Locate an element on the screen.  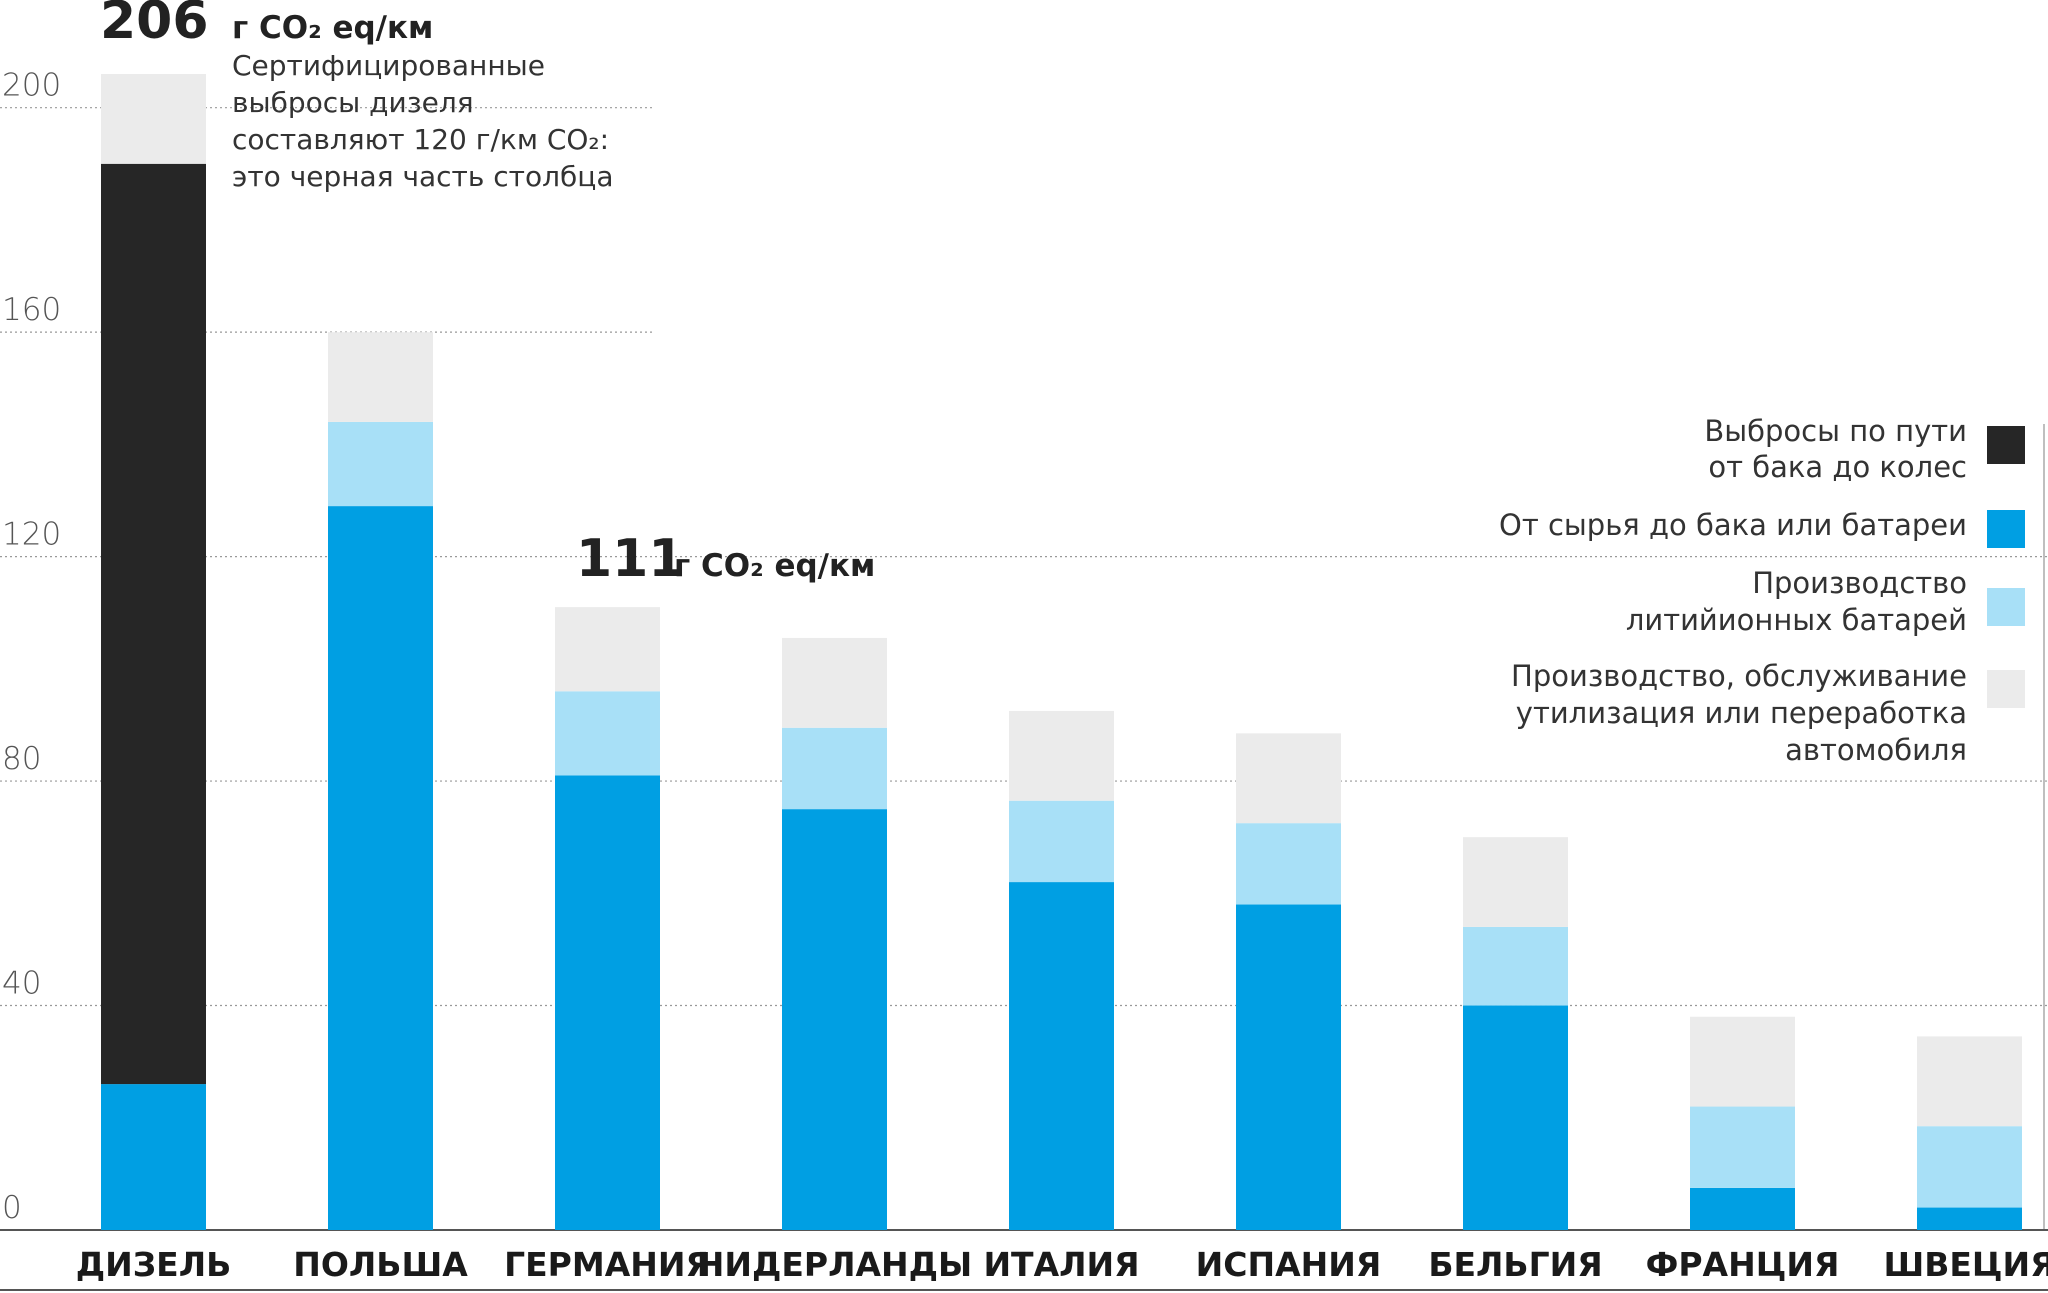
annotation-note: составляют 120 г/км CO₂: is located at coordinates (420, 139).